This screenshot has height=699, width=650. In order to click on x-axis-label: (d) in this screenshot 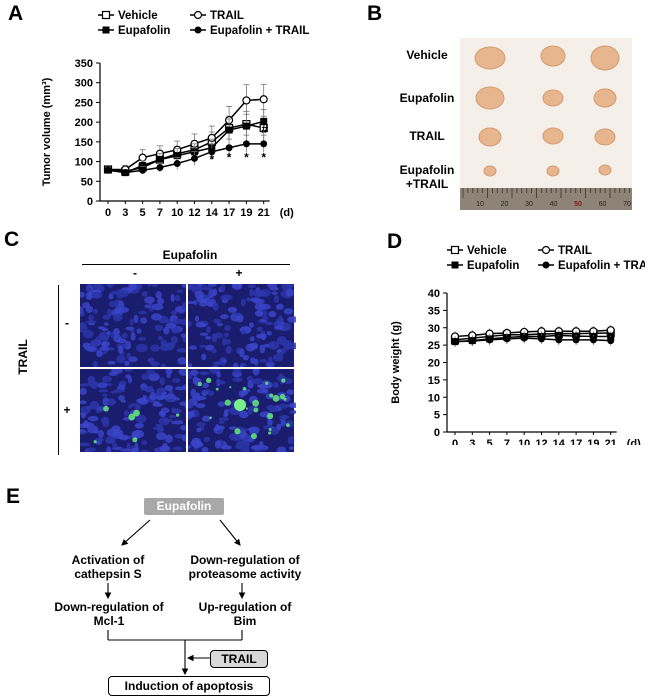, I will do `click(287, 213)`.